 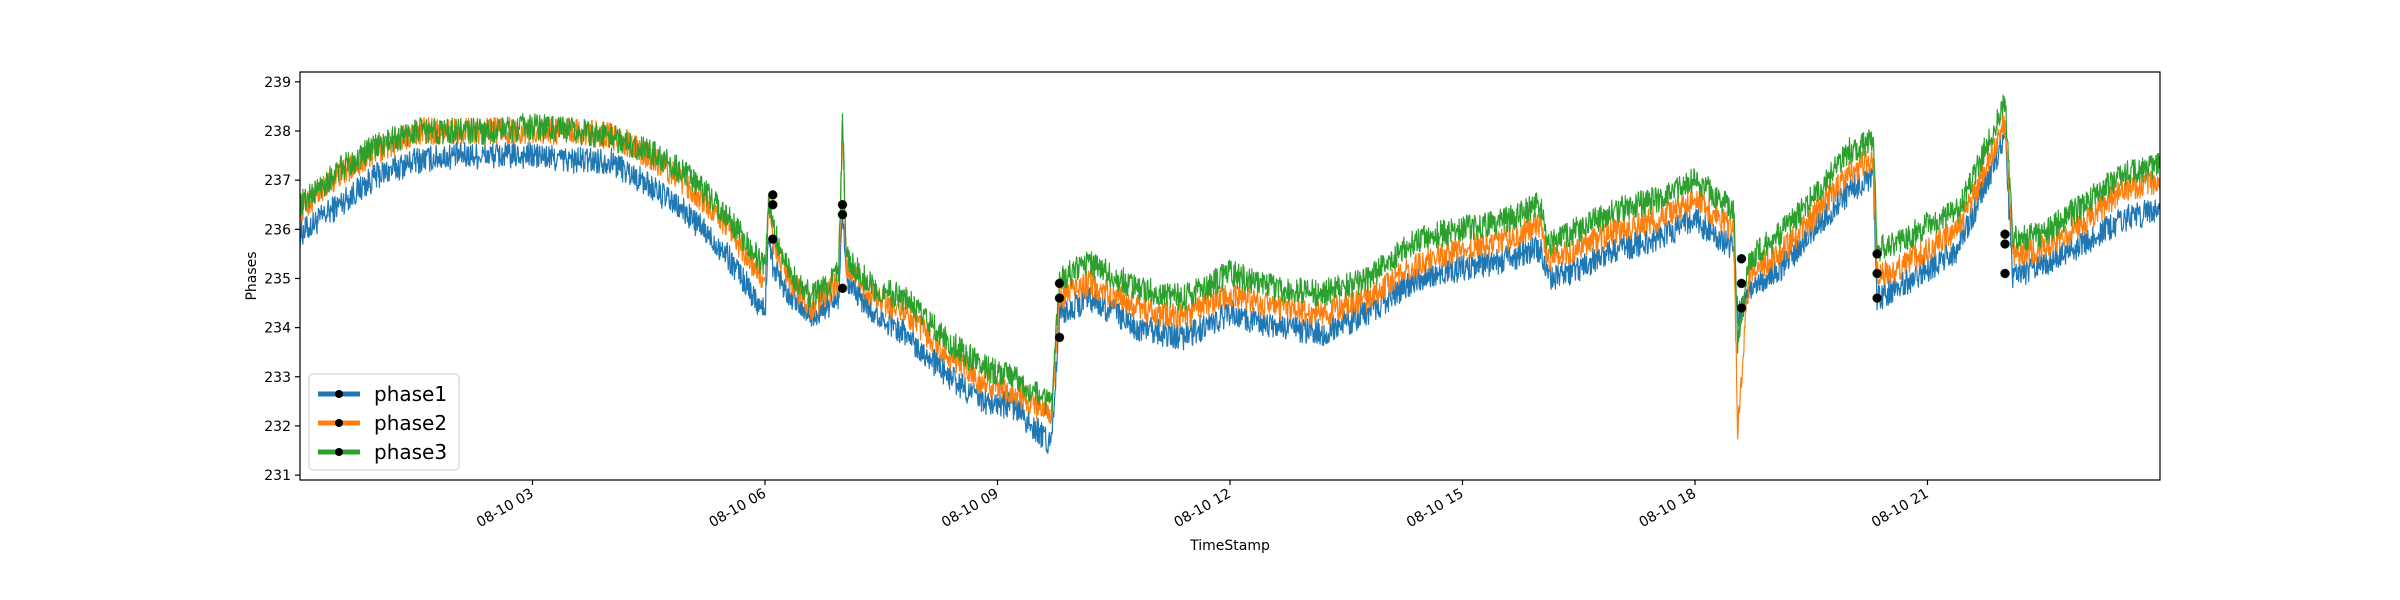 What do you see at coordinates (252, 275) in the screenshot?
I see `y-axis-label: Phases` at bounding box center [252, 275].